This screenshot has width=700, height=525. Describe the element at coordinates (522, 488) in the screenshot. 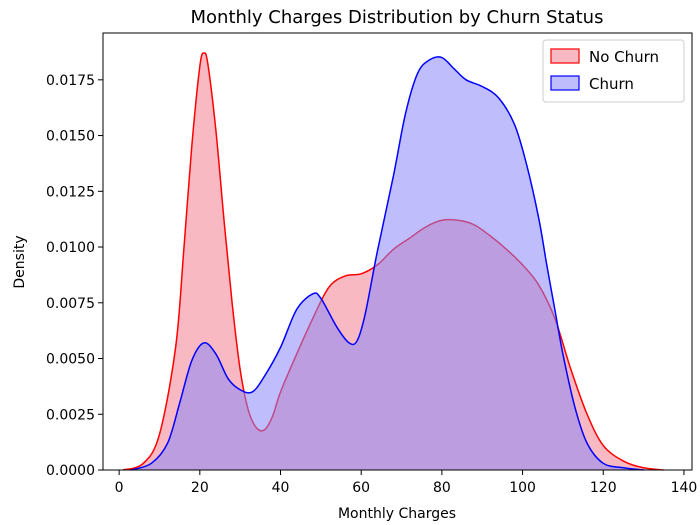

I see `x-tick-label: 100` at that location.